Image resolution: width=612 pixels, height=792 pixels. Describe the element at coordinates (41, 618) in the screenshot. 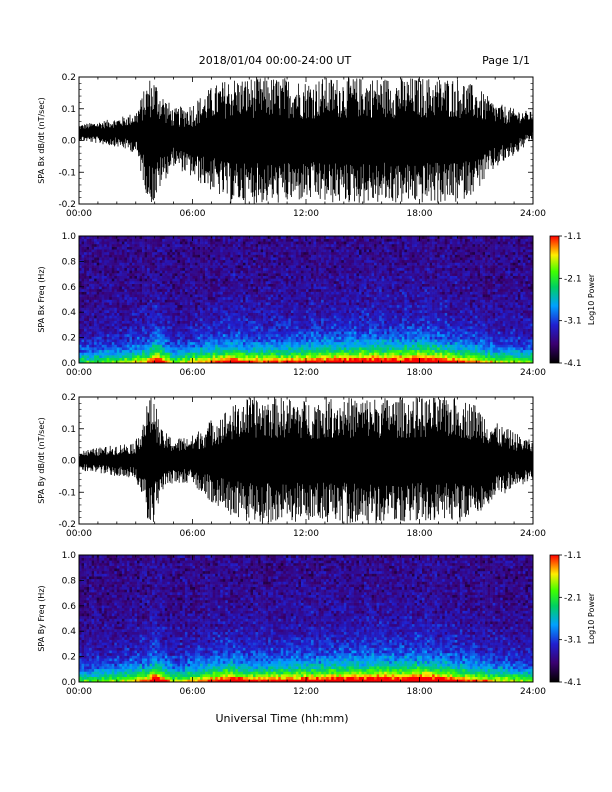

I see `y-axis-label: SPA By Freq (Hz)` at that location.